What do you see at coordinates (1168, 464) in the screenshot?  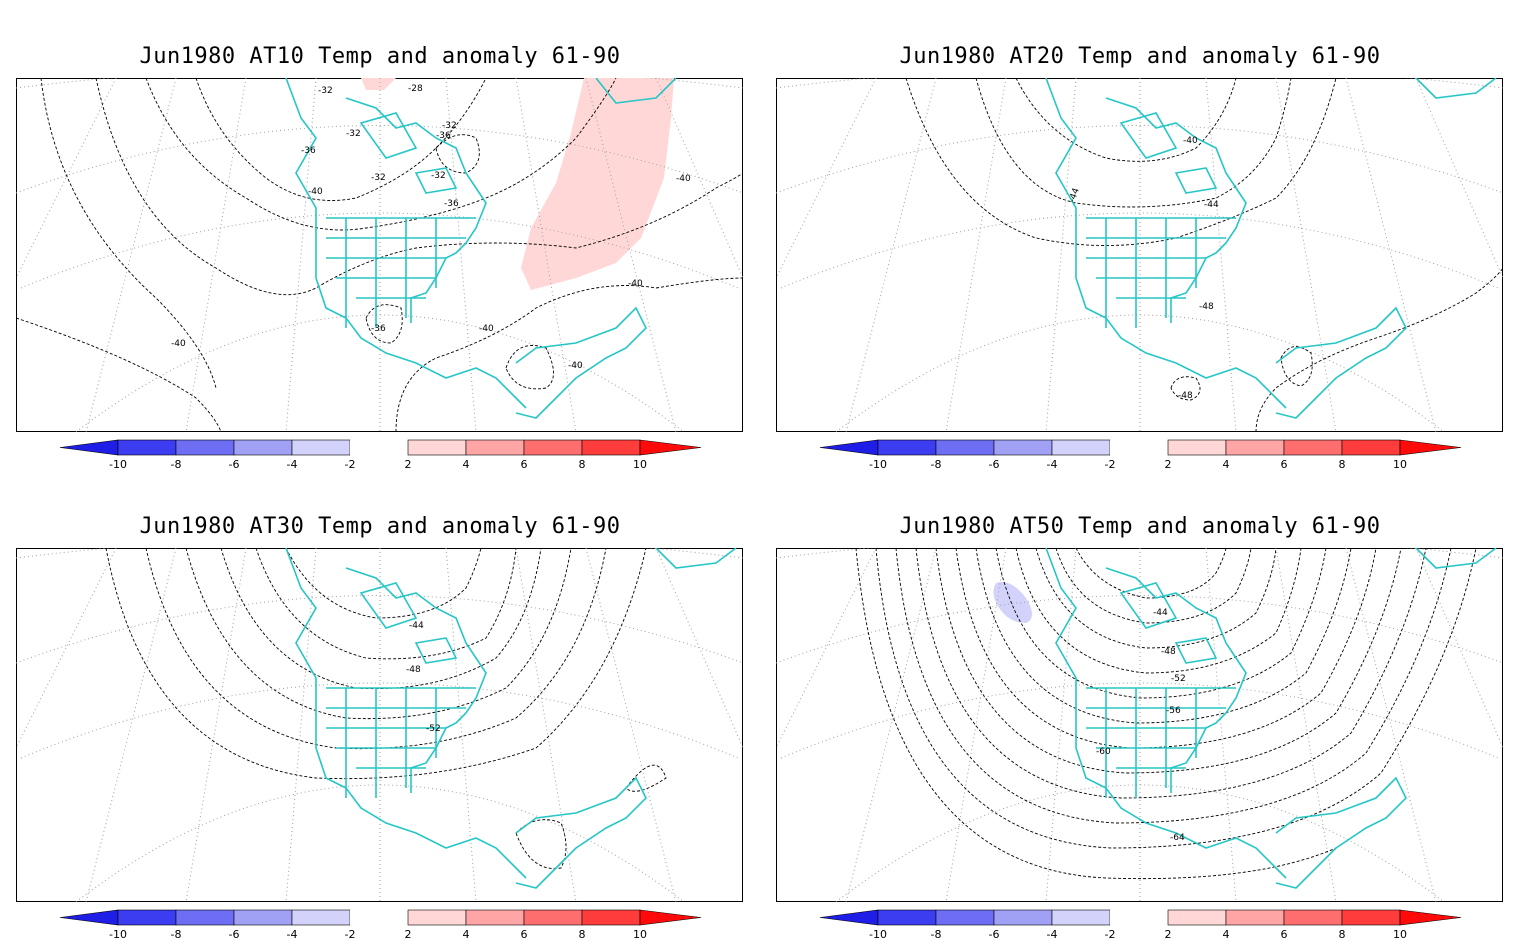 I see `colorbar-tick-label: 2` at bounding box center [1168, 464].